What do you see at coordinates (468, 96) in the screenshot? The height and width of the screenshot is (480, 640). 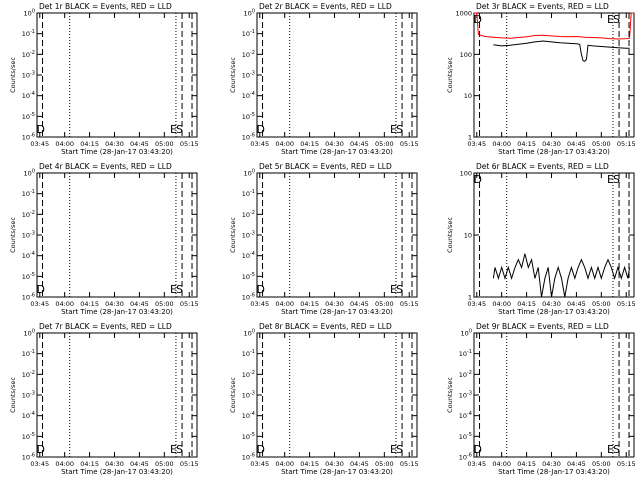 I see `y-tick-label: 10` at bounding box center [468, 96].